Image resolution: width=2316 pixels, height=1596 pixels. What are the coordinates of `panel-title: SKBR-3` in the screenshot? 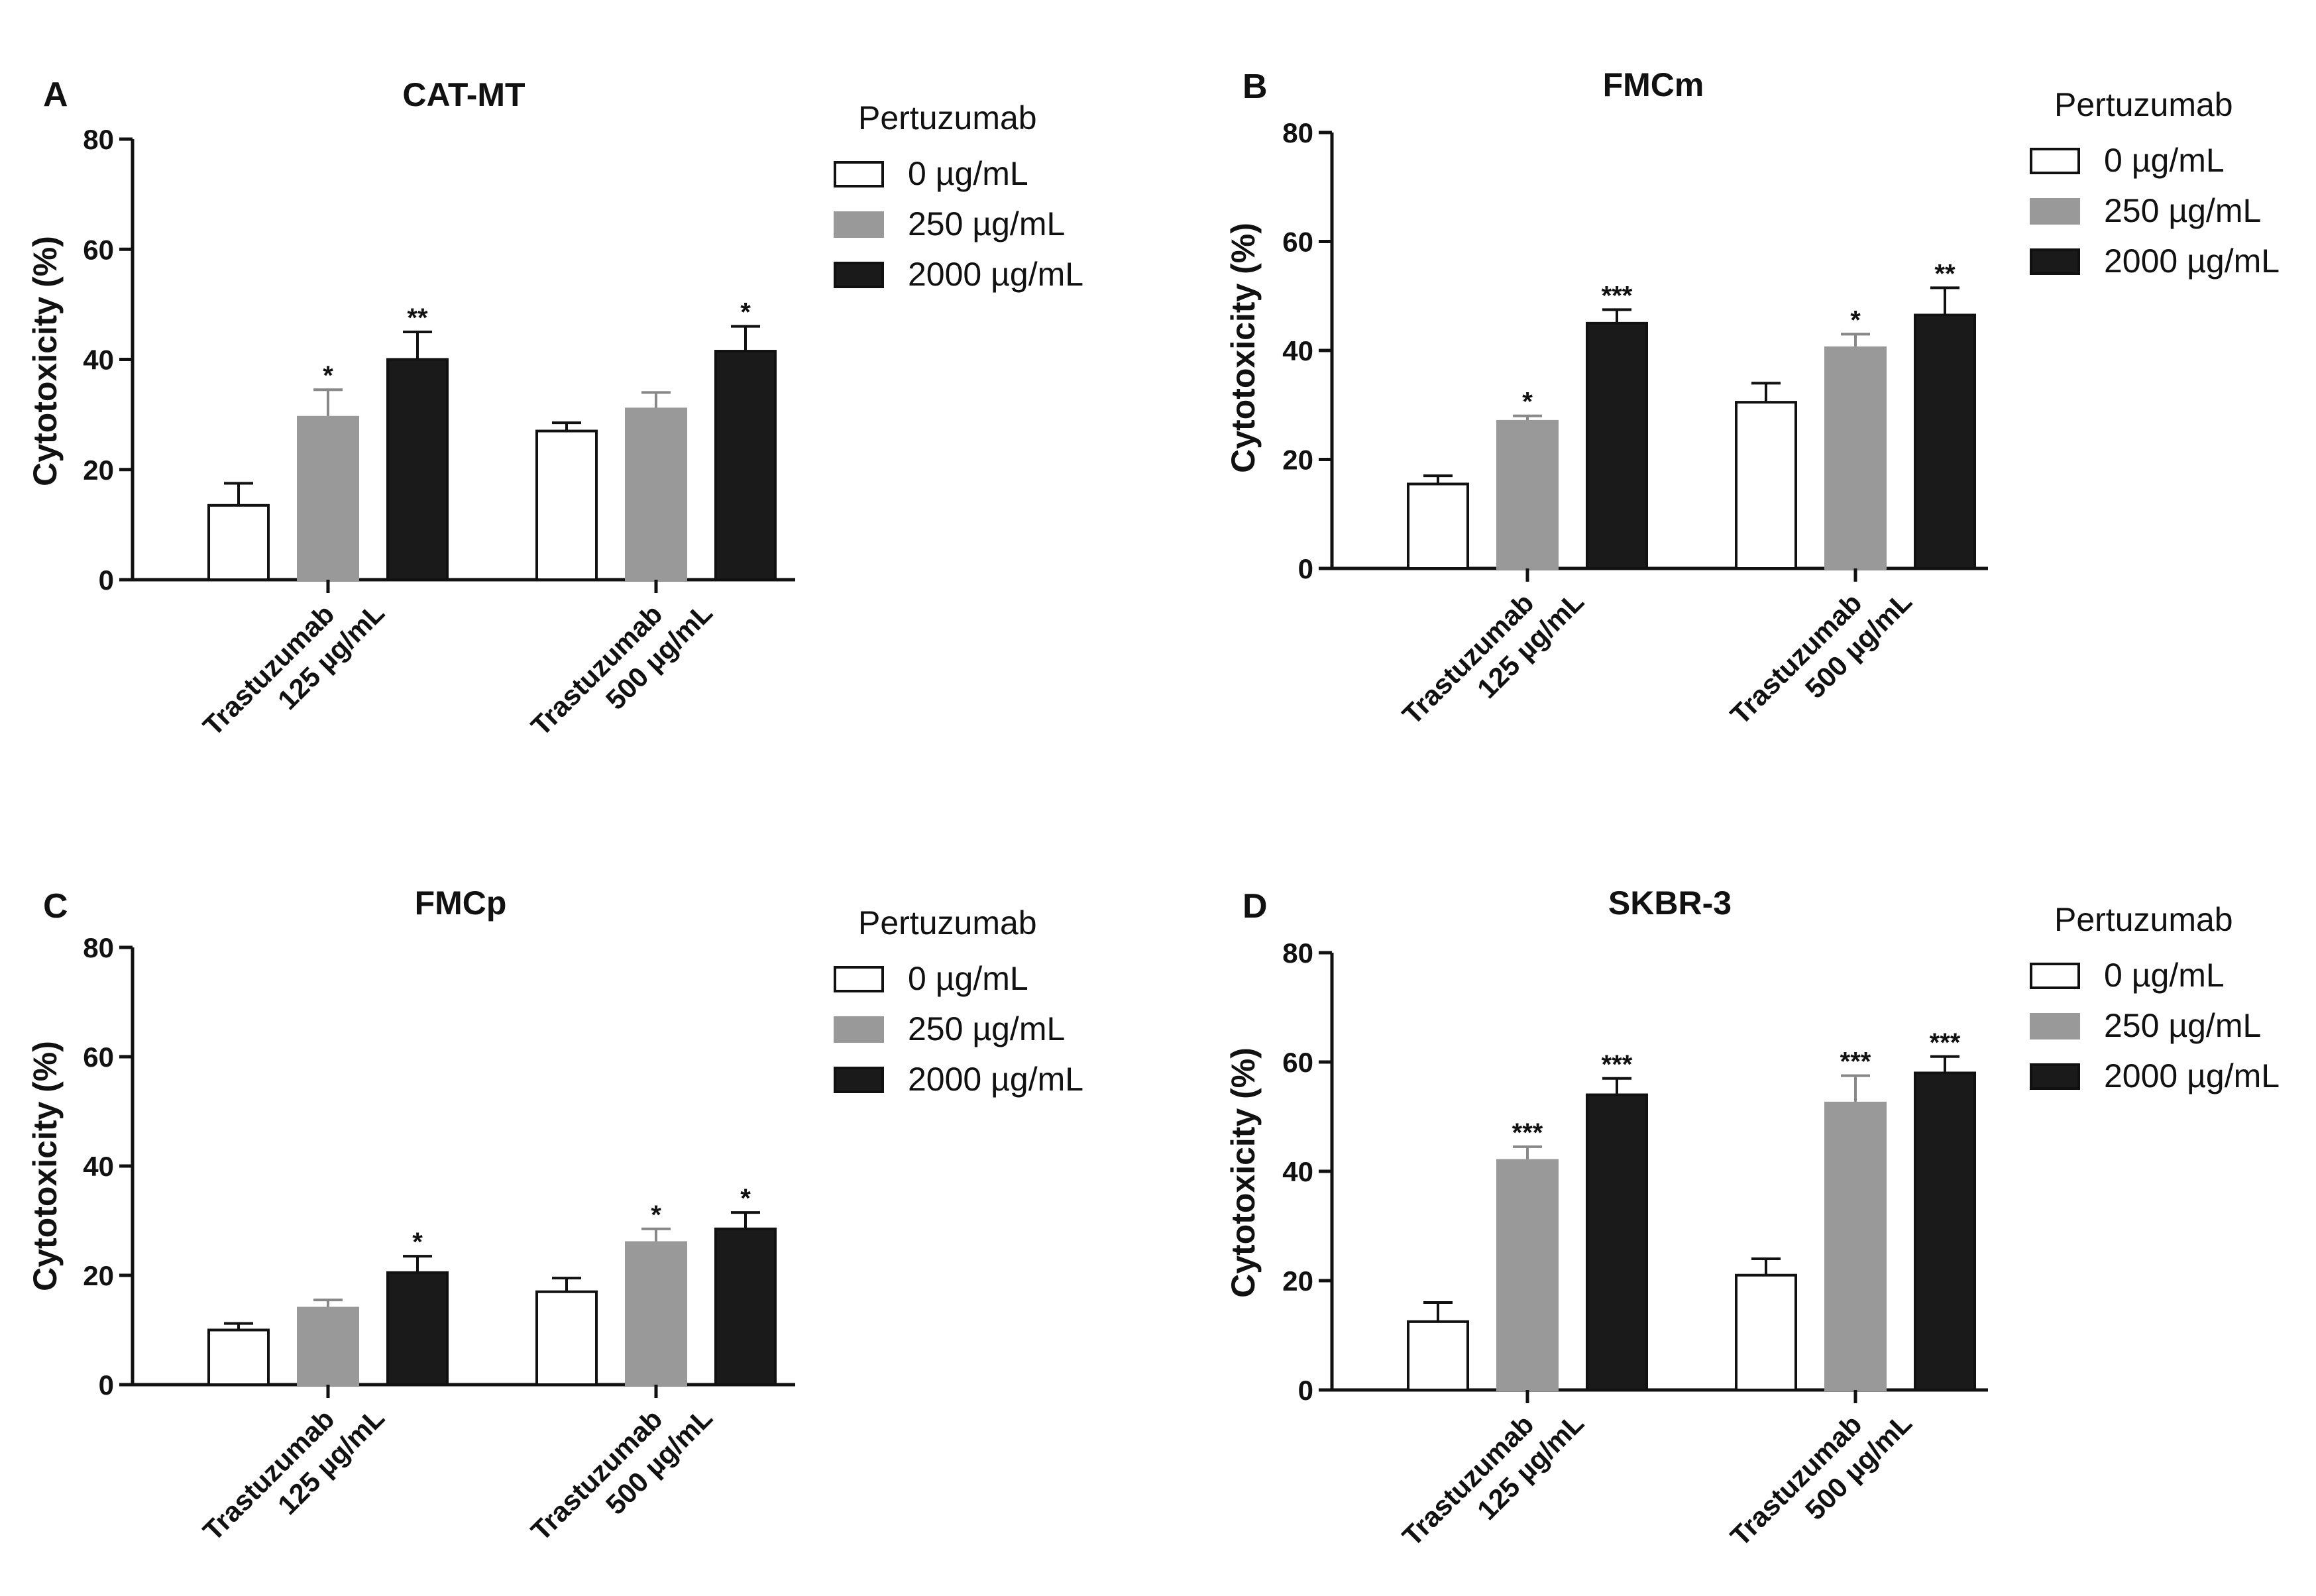 It's located at (1670, 903).